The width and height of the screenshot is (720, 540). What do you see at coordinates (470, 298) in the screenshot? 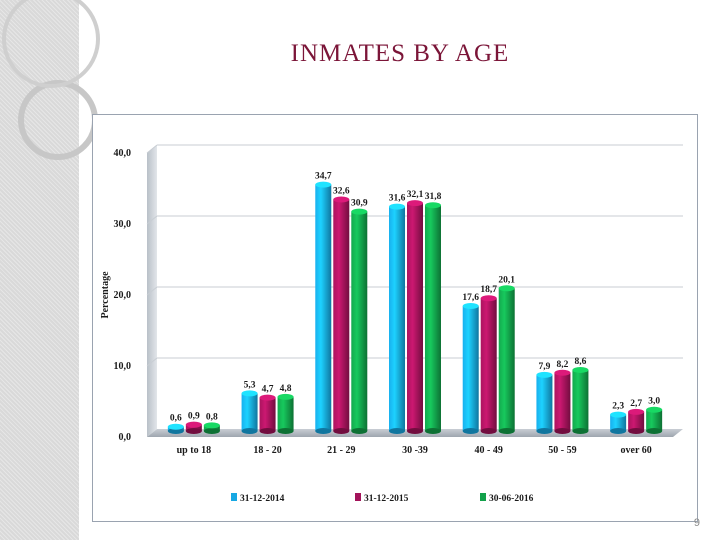
I see `data-label: 17,6` at bounding box center [470, 298].